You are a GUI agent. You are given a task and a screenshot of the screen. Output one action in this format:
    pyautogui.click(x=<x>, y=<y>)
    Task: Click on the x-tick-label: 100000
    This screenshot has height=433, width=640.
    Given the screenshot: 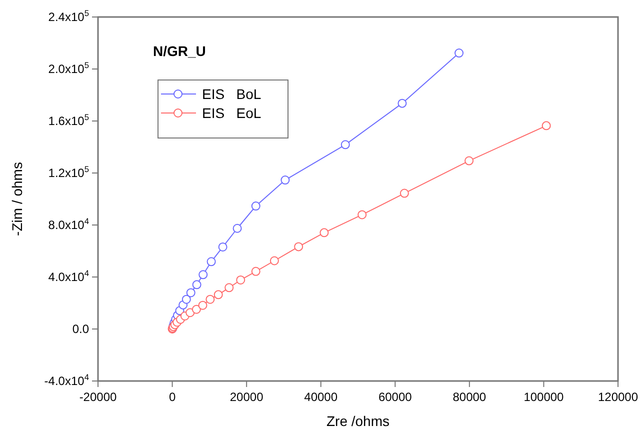 What is the action you would take?
    pyautogui.click(x=544, y=397)
    